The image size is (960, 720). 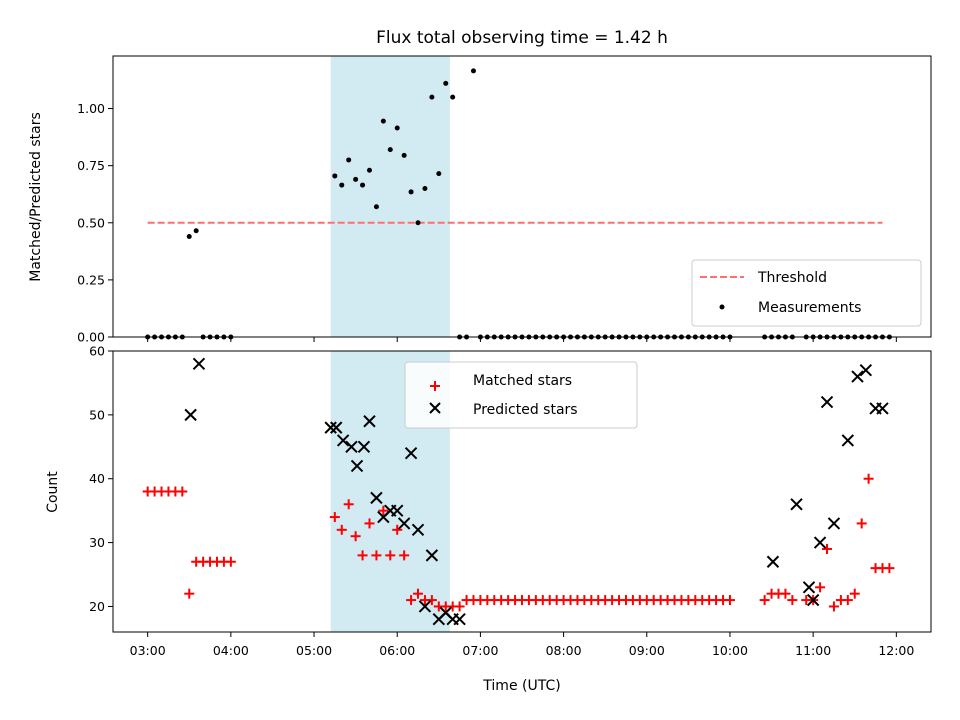 What do you see at coordinates (792, 278) in the screenshot?
I see `legend-threshold-label: Threshold` at bounding box center [792, 278].